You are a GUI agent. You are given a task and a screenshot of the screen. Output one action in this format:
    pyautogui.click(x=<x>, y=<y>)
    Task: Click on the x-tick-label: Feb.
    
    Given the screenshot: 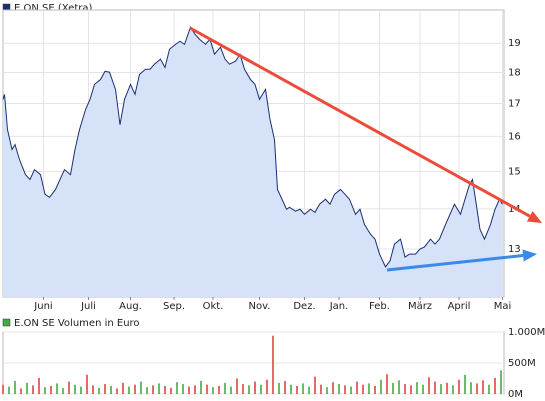 What is the action you would take?
    pyautogui.click(x=379, y=306)
    